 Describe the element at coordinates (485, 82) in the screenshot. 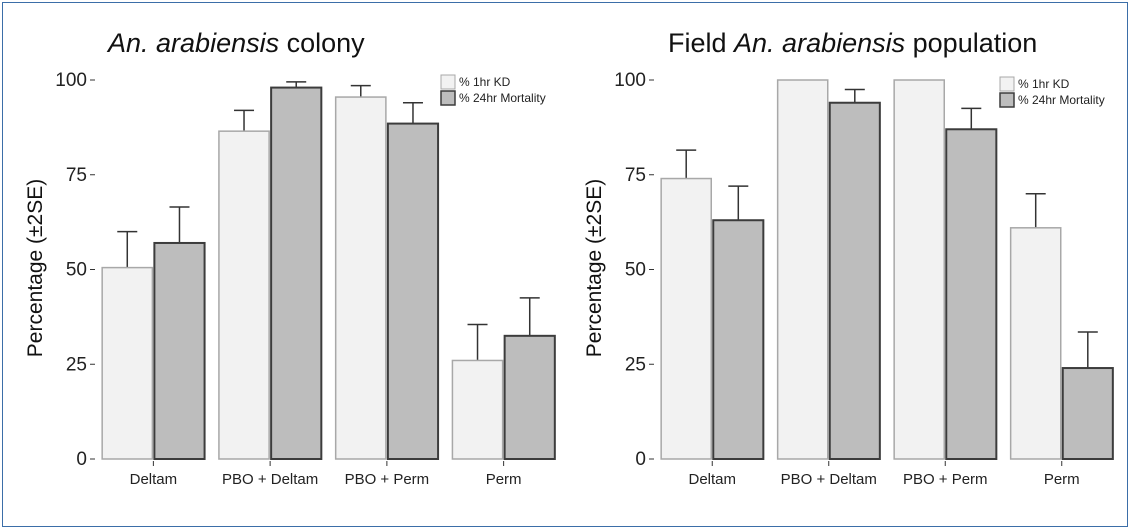

I see `panel-1-legend-label: % 1hr KD` at that location.